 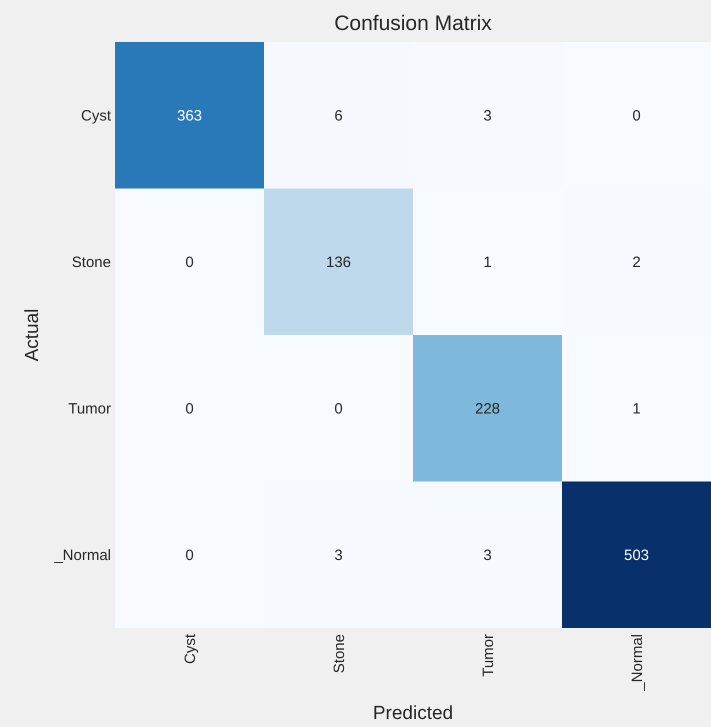 I want to click on data-label: 363, so click(x=189, y=116).